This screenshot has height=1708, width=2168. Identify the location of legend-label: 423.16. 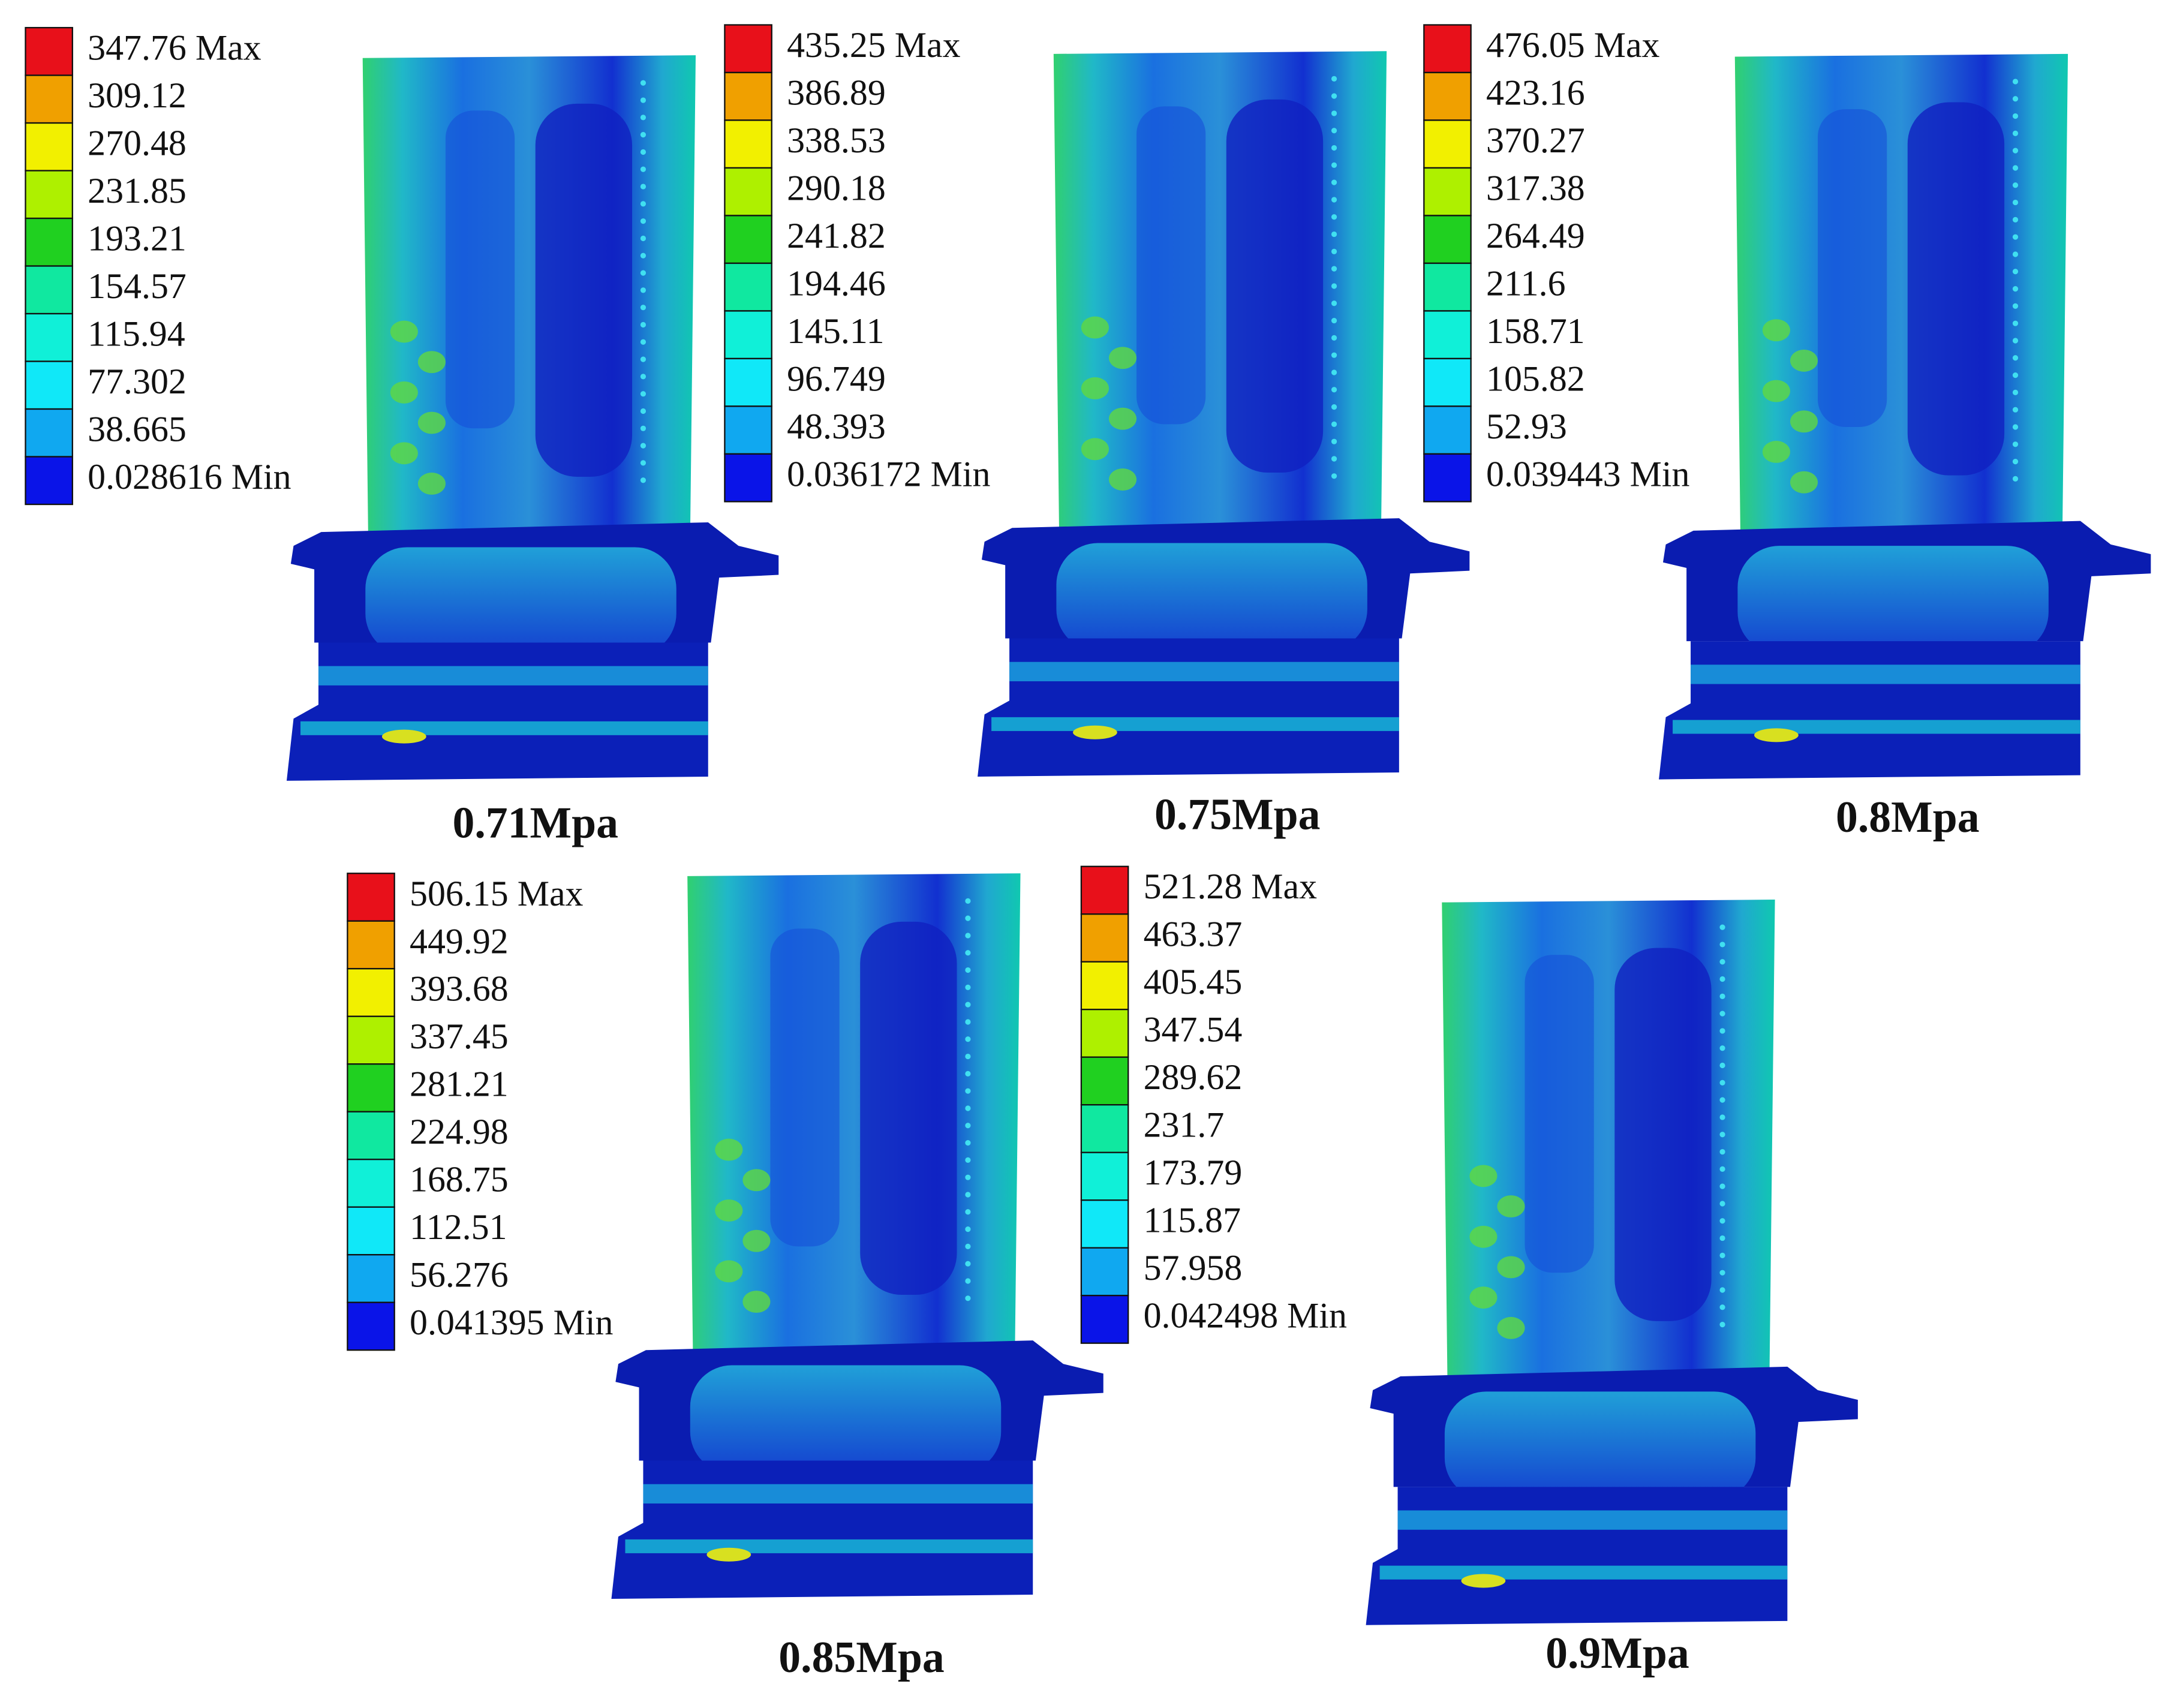
(1535, 92).